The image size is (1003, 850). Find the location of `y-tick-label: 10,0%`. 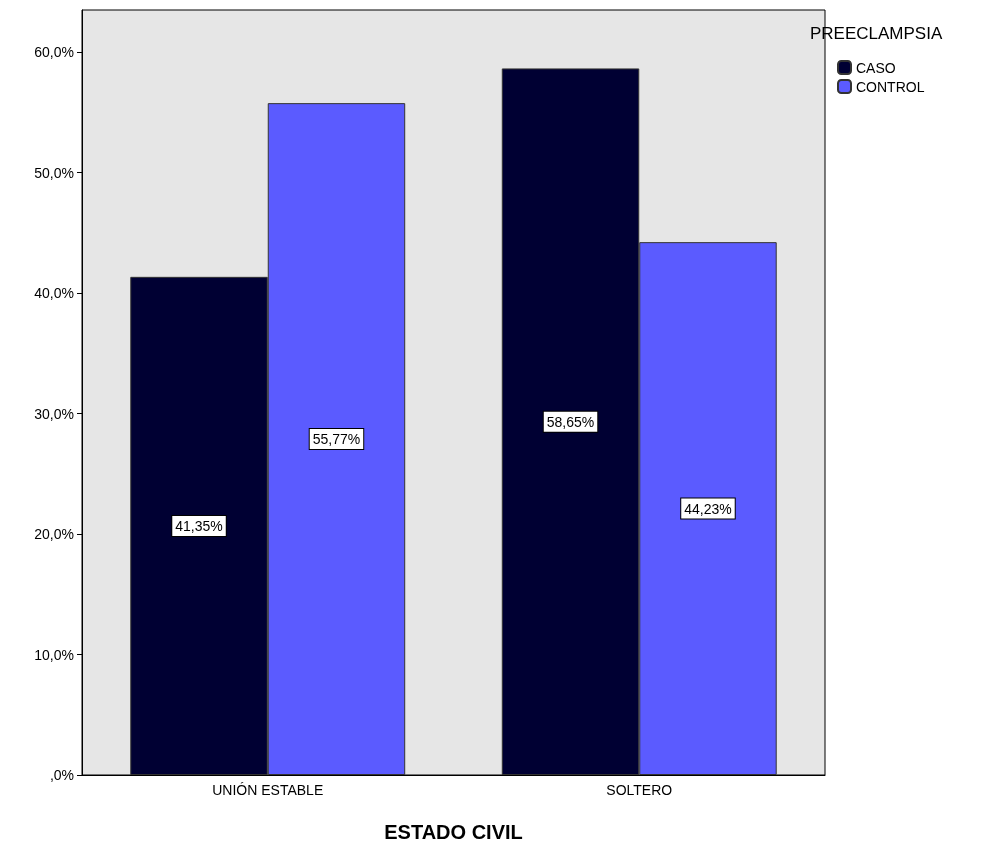

y-tick-label: 10,0% is located at coordinates (54, 654).